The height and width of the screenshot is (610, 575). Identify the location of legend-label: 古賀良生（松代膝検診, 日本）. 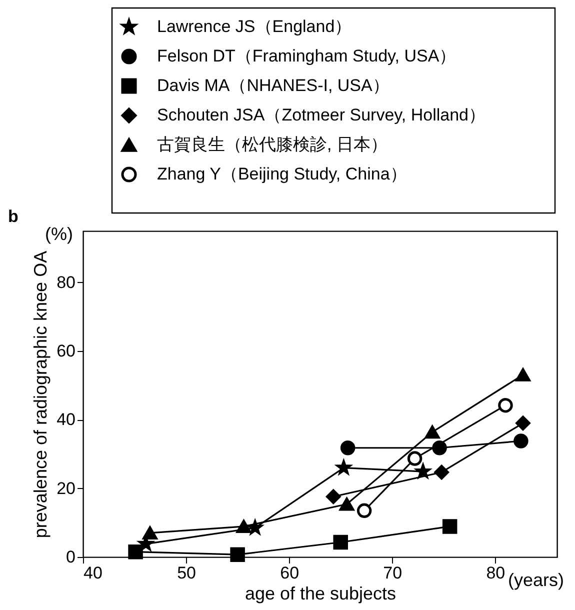
(272, 144).